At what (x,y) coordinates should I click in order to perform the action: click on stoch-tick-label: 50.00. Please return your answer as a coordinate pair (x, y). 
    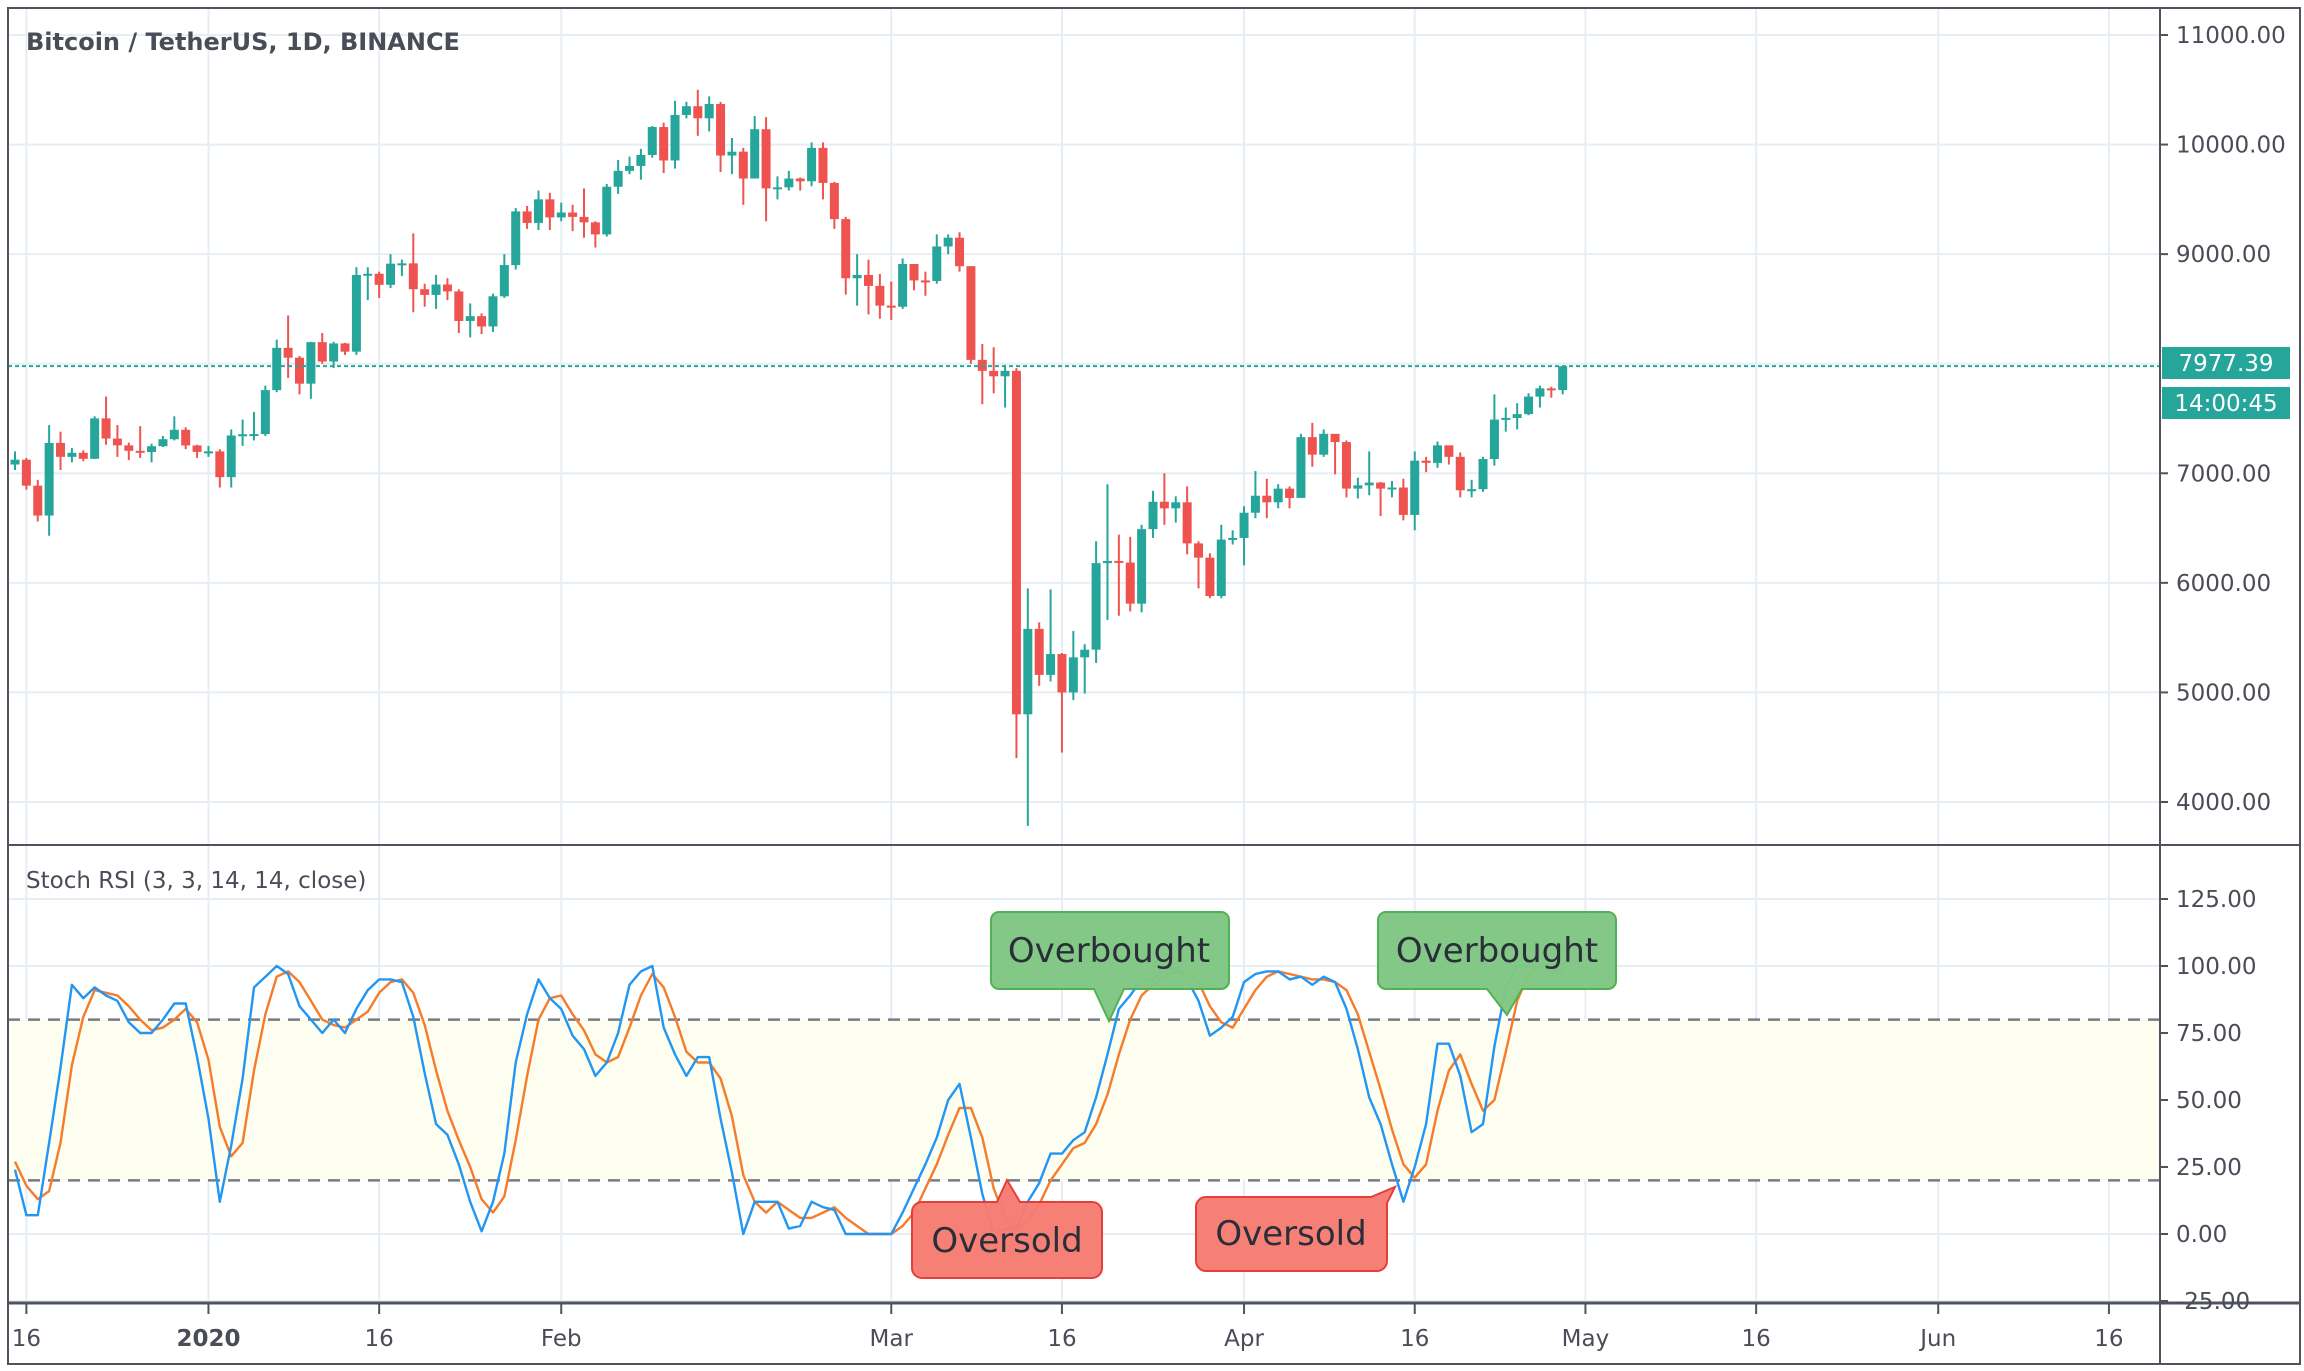
    Looking at the image, I should click on (2209, 1101).